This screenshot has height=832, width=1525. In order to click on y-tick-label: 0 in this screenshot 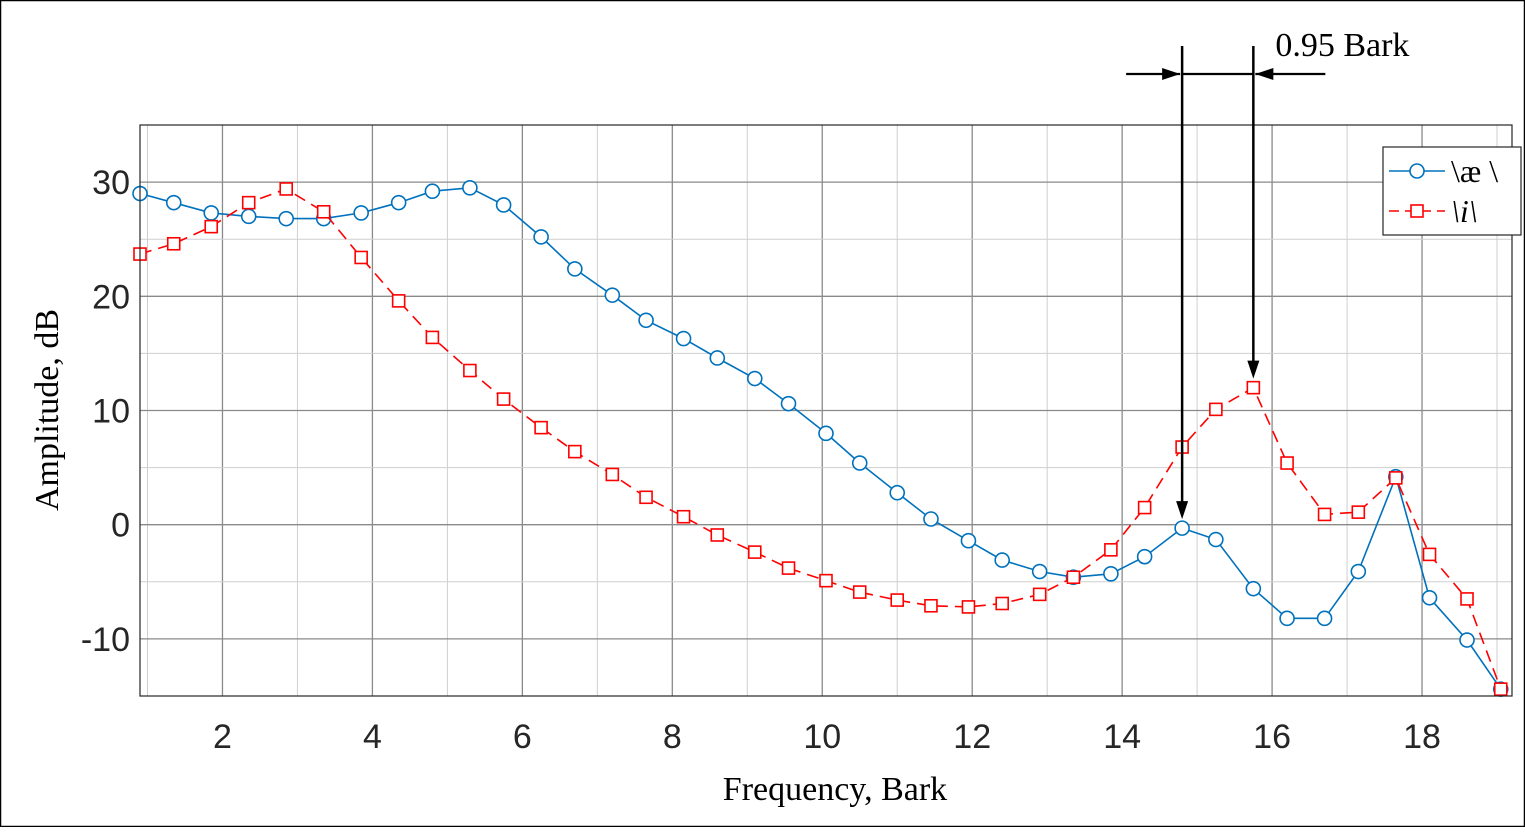, I will do `click(120, 526)`.